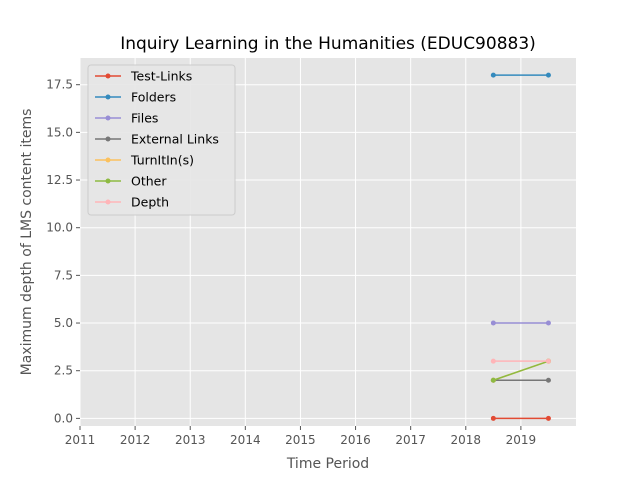 This screenshot has height=480, width=640. What do you see at coordinates (520, 361) in the screenshot?
I see `series-depth` at bounding box center [520, 361].